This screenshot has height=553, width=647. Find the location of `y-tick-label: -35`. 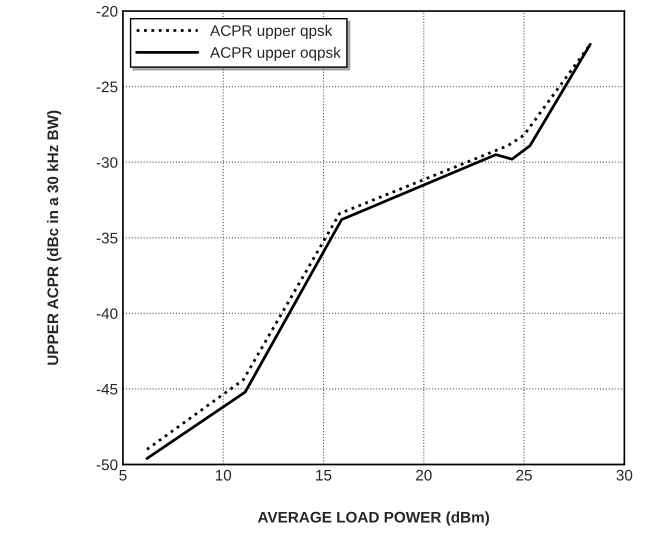

y-tick-label: -35 is located at coordinates (107, 238).